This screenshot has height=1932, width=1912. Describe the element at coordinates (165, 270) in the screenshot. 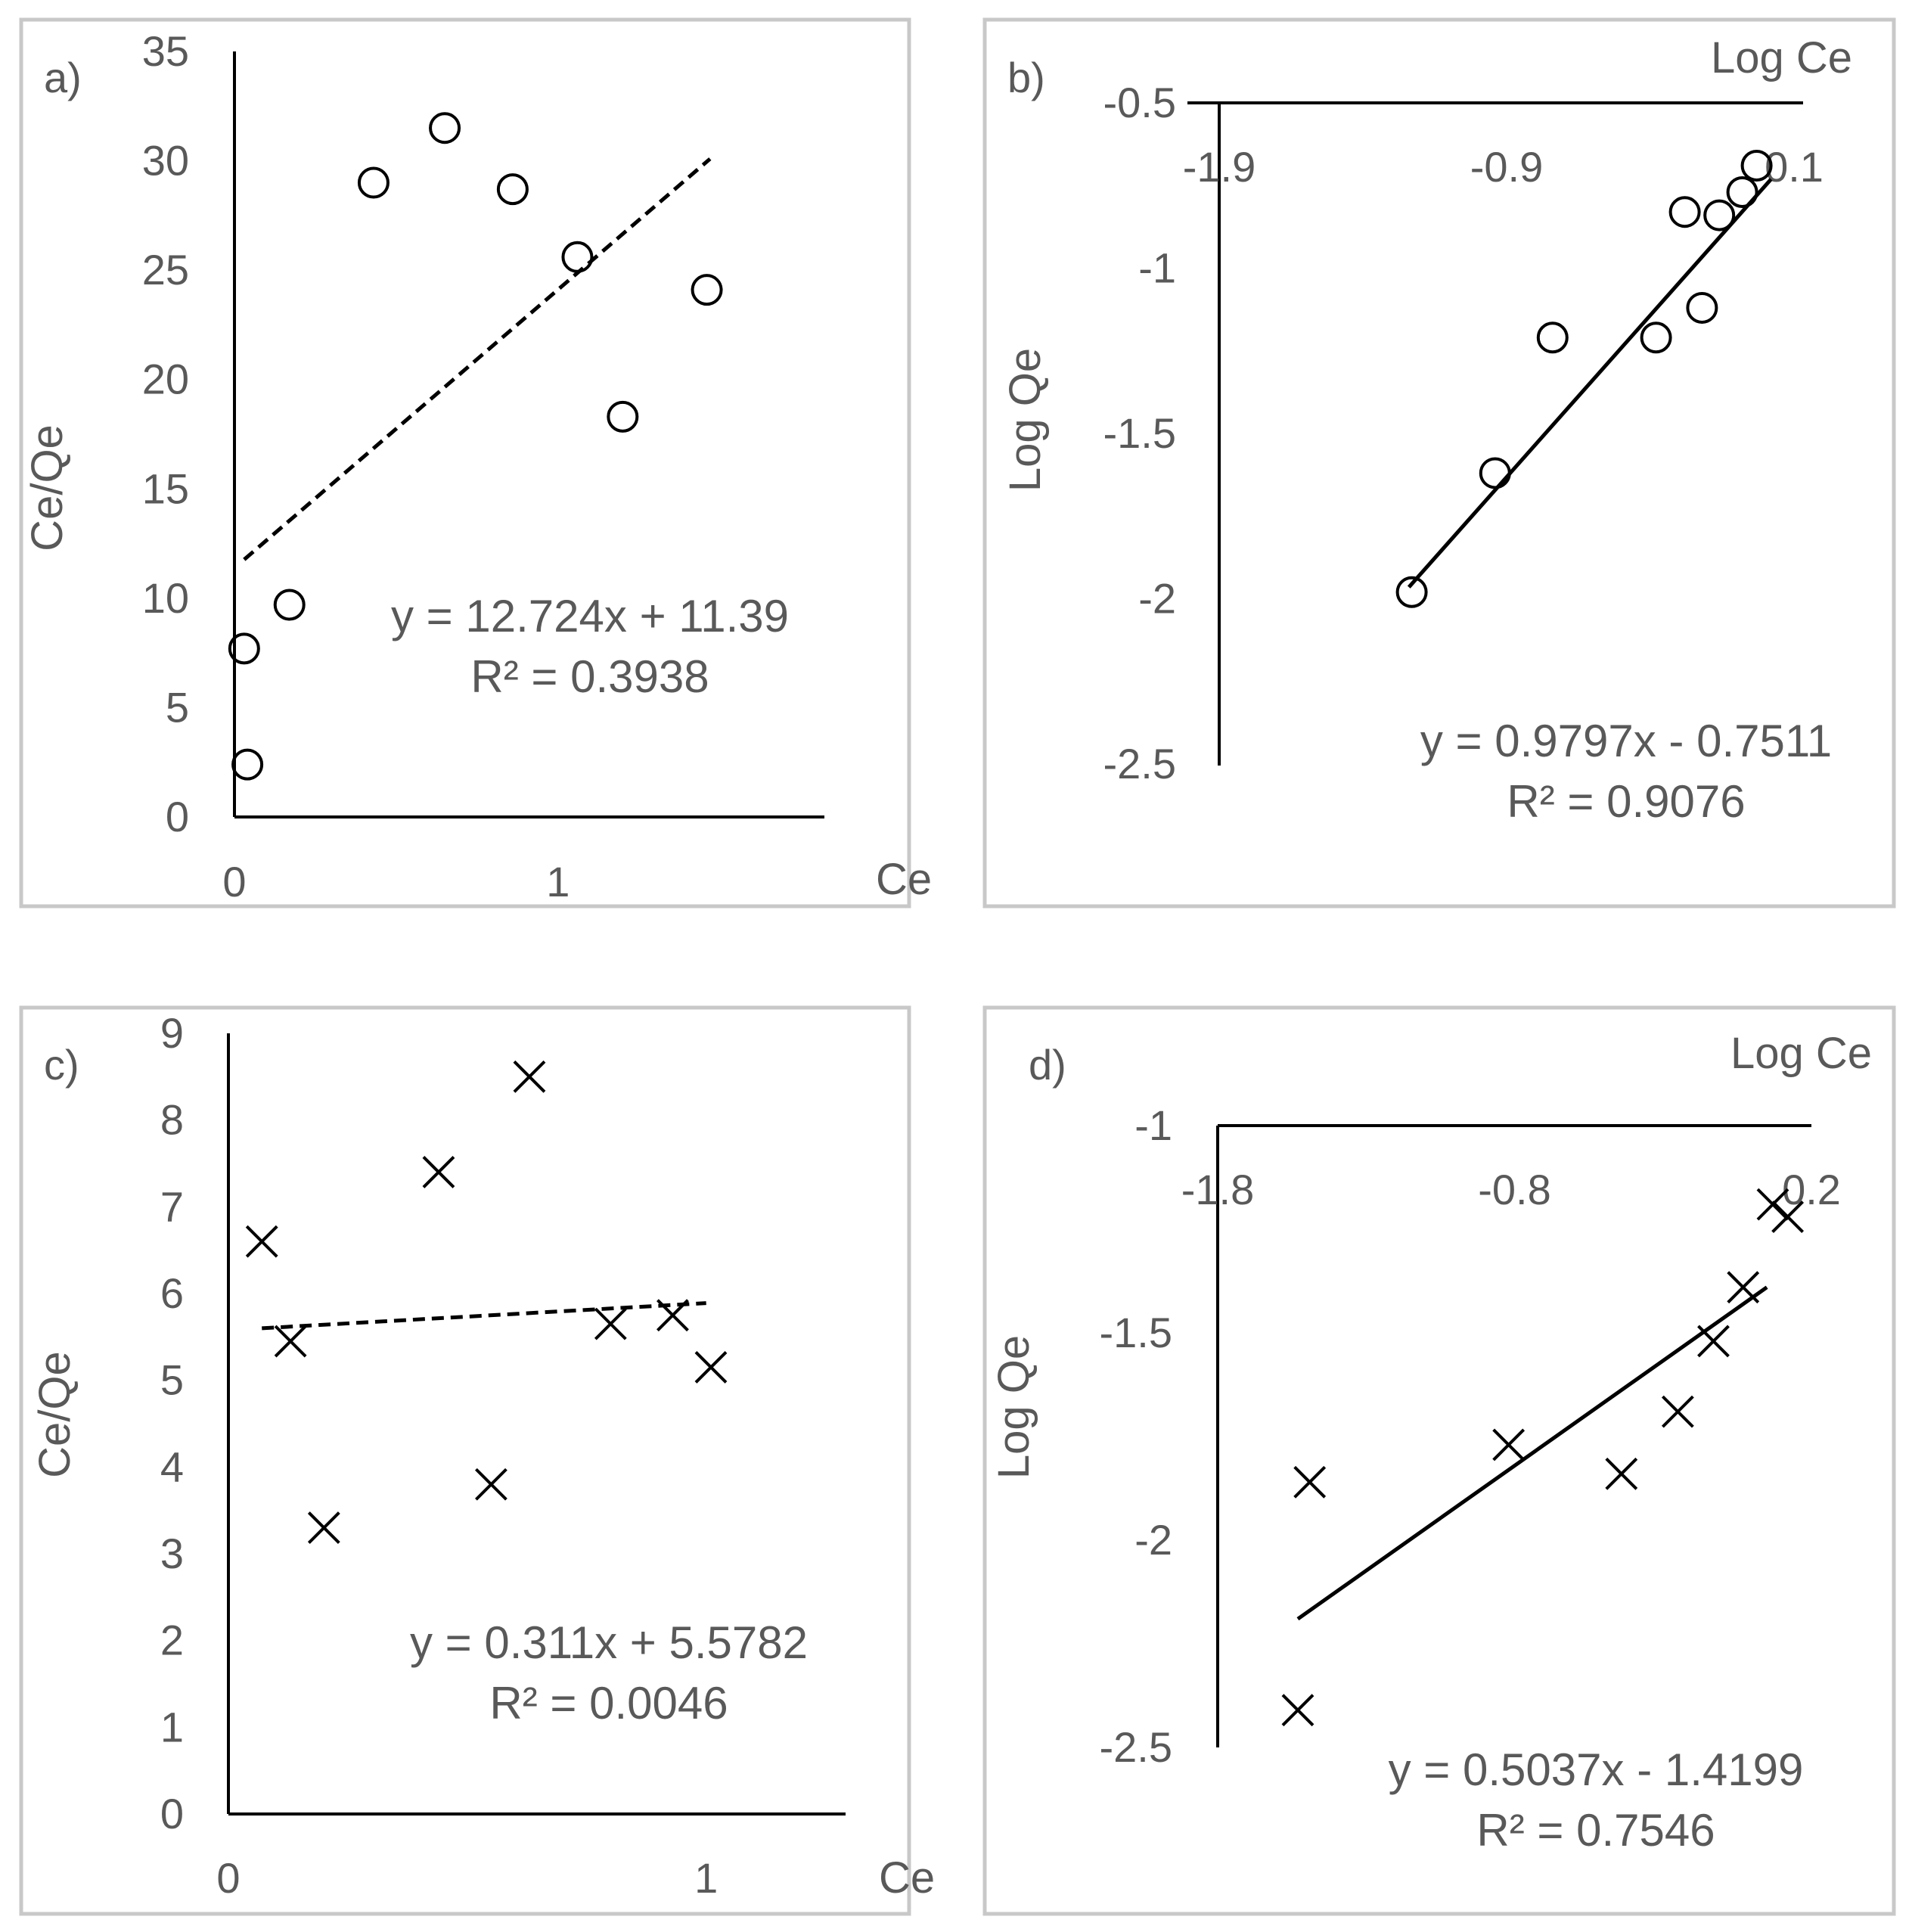

I see `y-tick-label: 25` at that location.